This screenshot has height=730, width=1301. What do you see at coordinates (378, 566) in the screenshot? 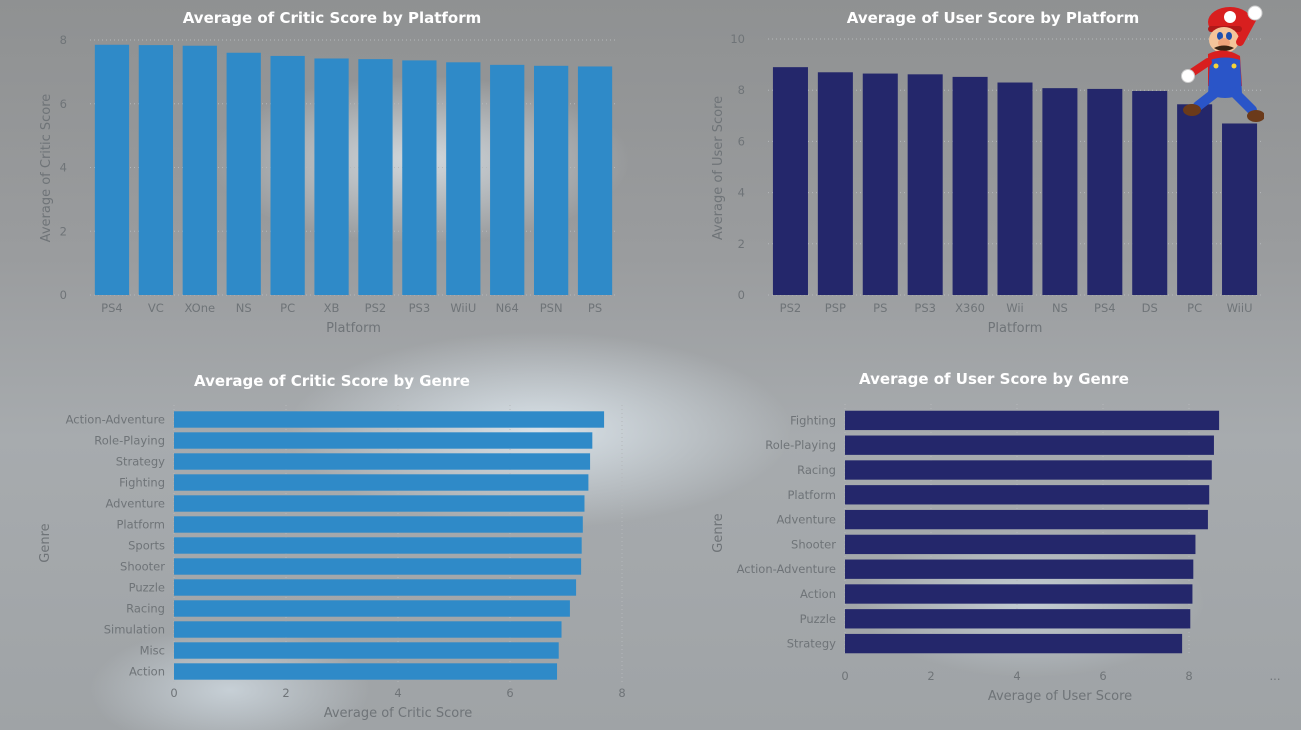
I see `critic-genre-bar-shooter` at bounding box center [378, 566].